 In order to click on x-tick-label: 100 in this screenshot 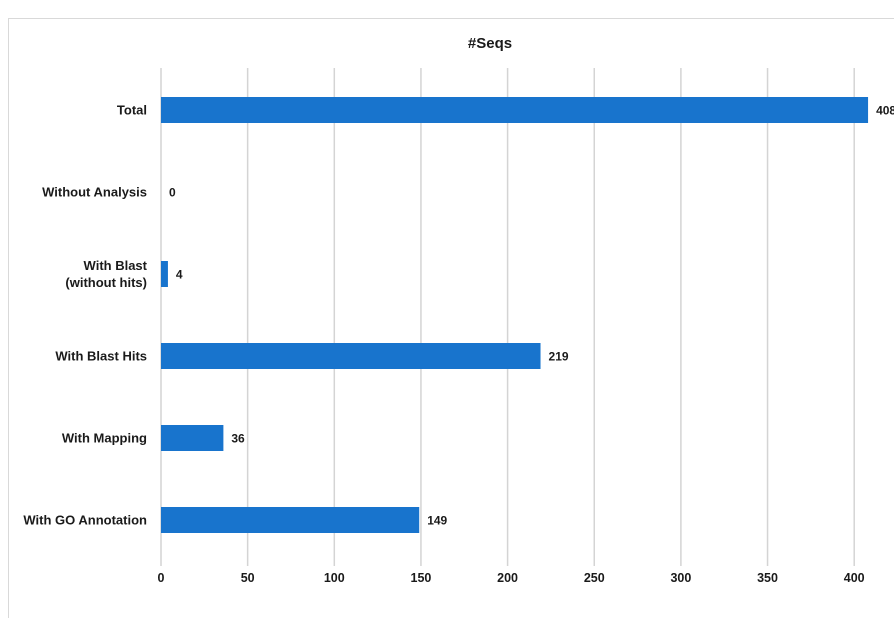, I will do `click(334, 578)`.